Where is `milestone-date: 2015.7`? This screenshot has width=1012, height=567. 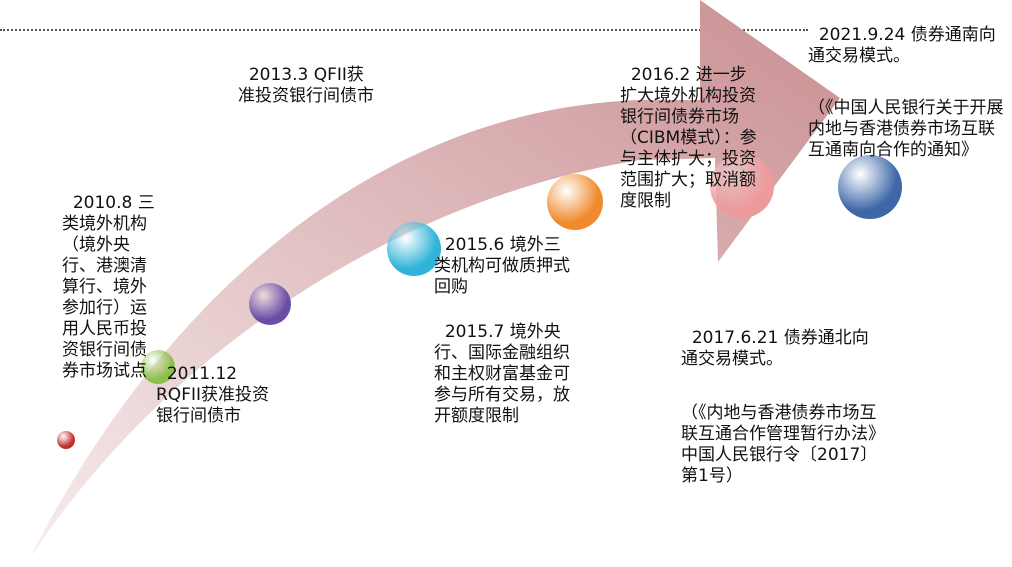
milestone-date: 2015.7 is located at coordinates (474, 332).